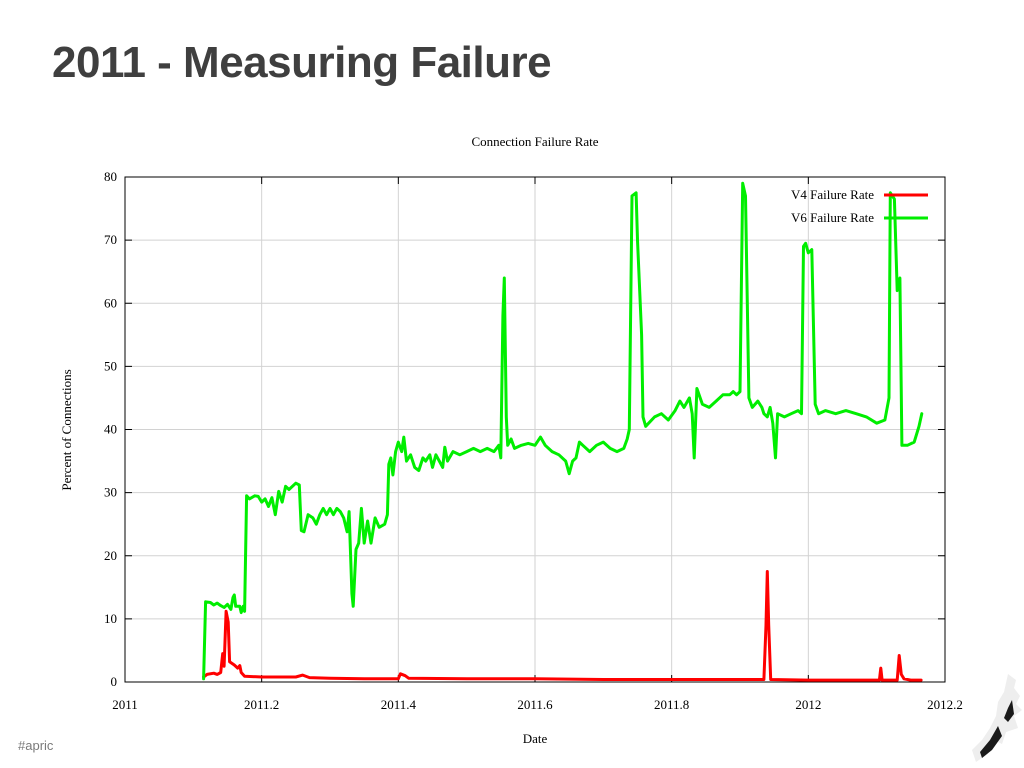 The width and height of the screenshot is (1024, 768). What do you see at coordinates (535, 704) in the screenshot?
I see `x-tick-label: 2011.6` at bounding box center [535, 704].